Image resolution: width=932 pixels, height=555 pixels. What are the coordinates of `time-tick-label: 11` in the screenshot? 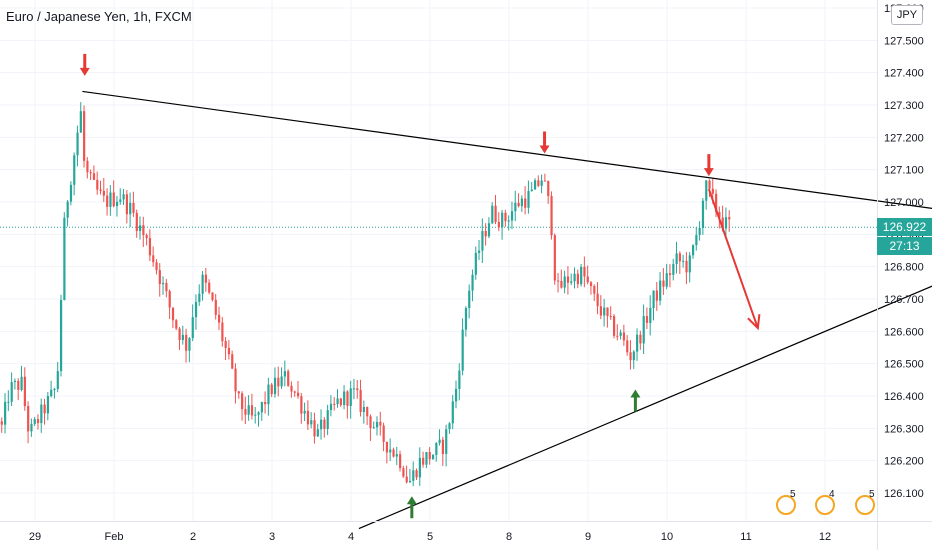 It's located at (745, 537).